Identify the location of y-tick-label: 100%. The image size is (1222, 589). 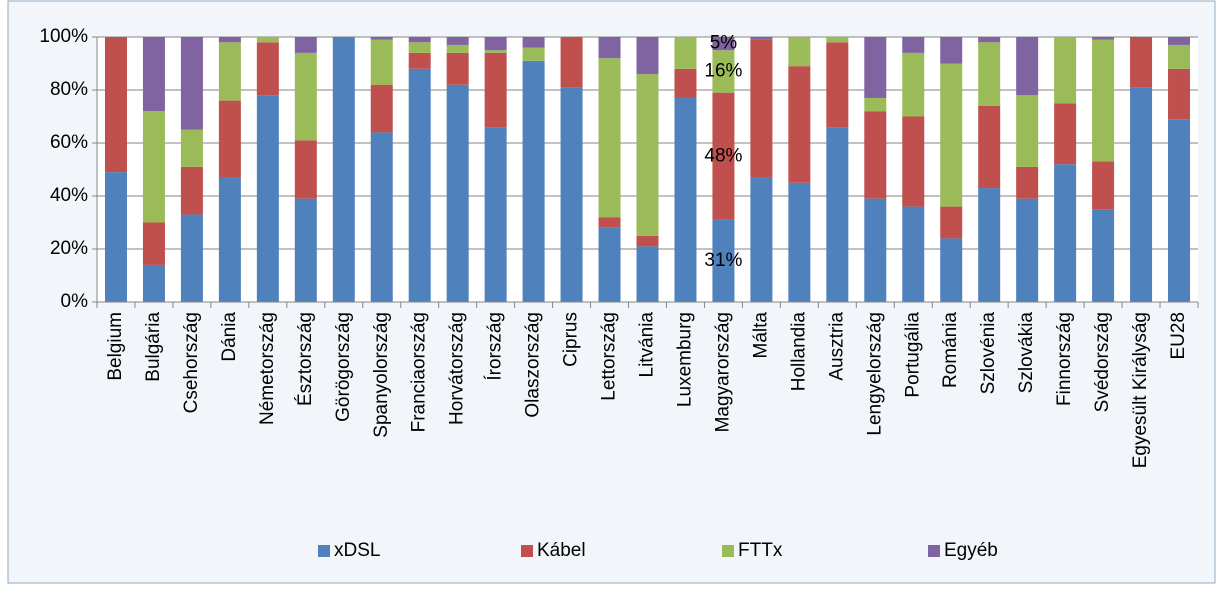
(63, 36).